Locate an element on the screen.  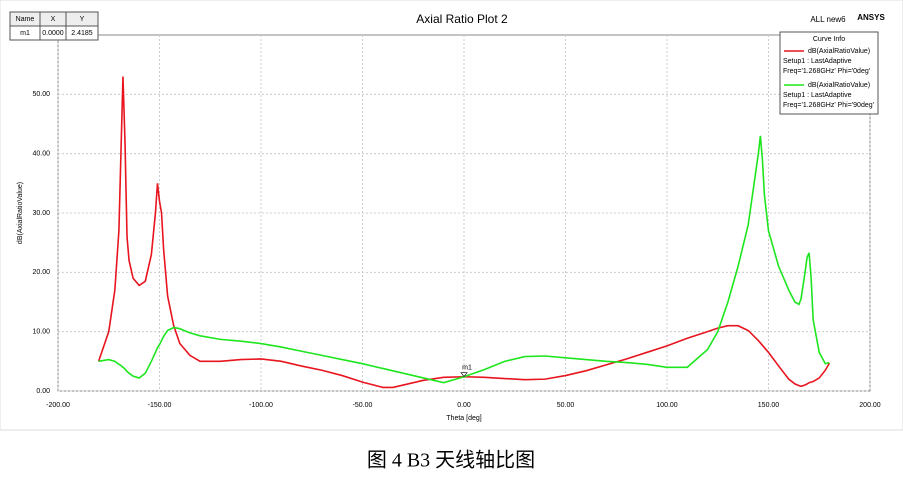
y-tick-label: 40.00 is located at coordinates (41, 154).